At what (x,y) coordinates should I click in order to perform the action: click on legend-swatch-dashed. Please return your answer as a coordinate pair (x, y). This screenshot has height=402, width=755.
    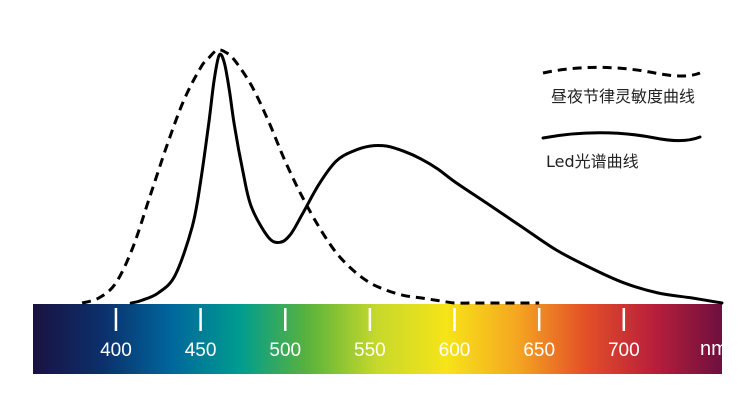
    Looking at the image, I should click on (621, 71).